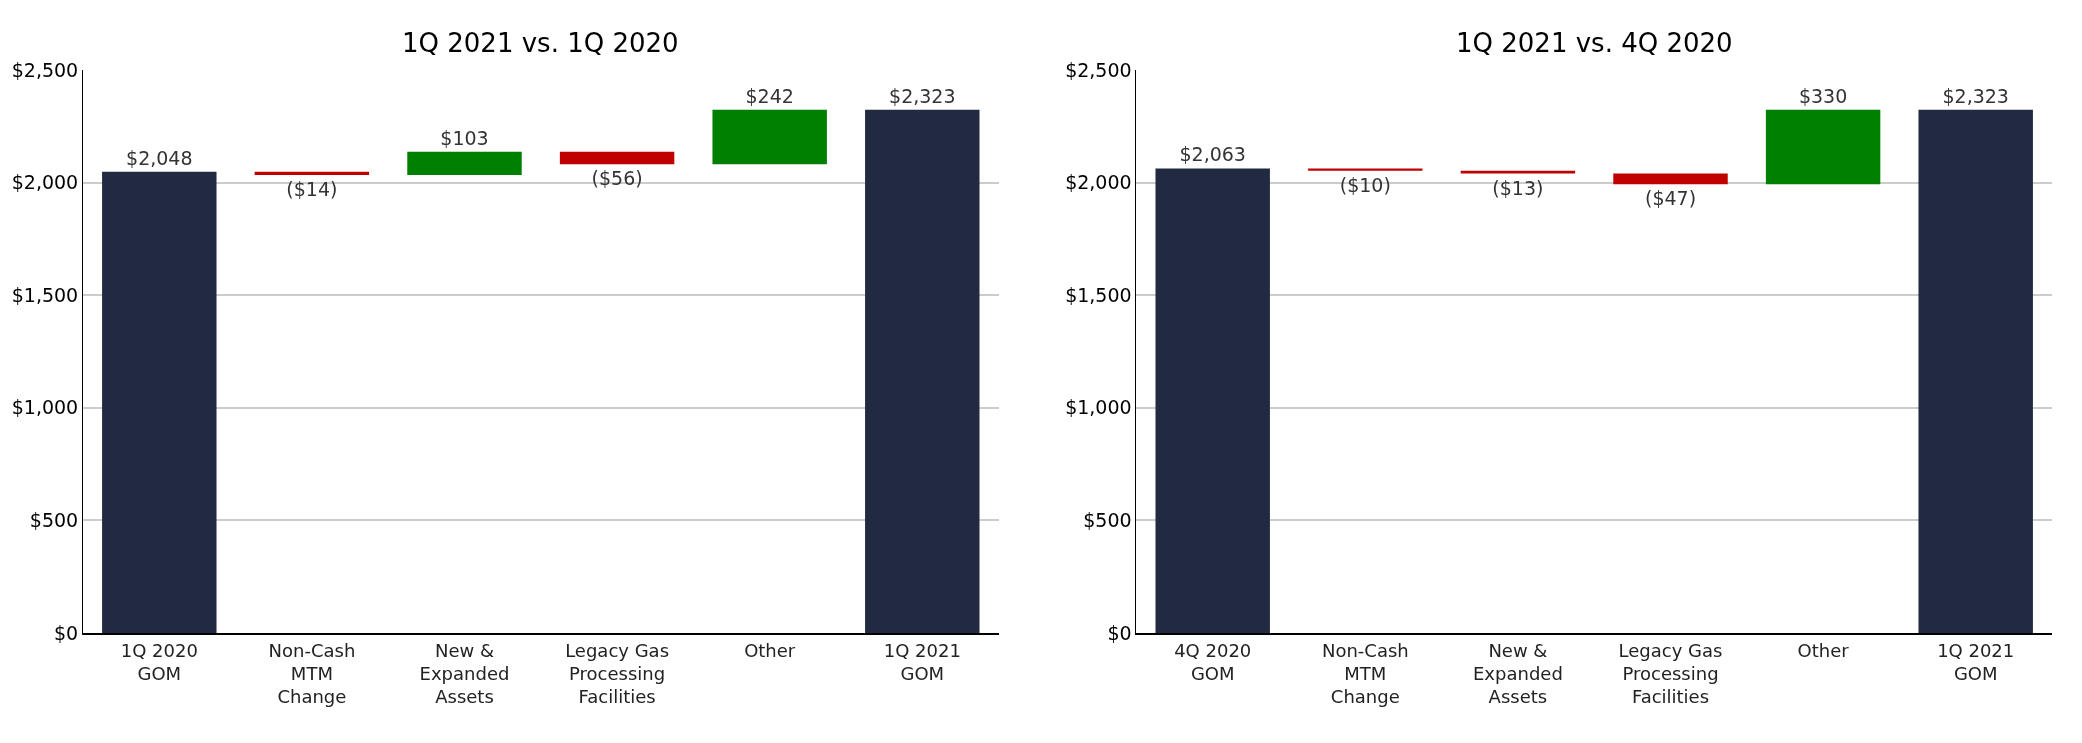 The width and height of the screenshot is (2082, 743). Describe the element at coordinates (159, 157) in the screenshot. I see `data-label: $2,048` at that location.